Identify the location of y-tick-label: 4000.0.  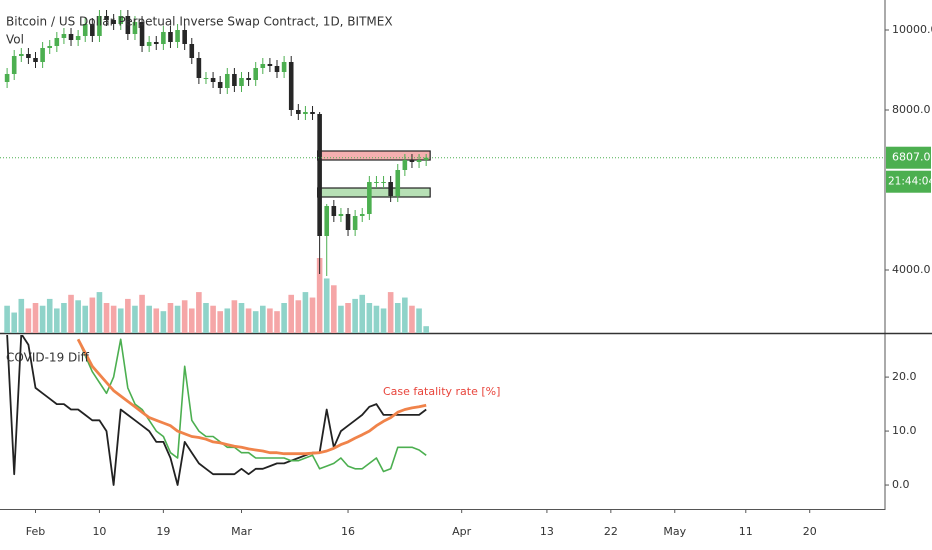
(911, 269).